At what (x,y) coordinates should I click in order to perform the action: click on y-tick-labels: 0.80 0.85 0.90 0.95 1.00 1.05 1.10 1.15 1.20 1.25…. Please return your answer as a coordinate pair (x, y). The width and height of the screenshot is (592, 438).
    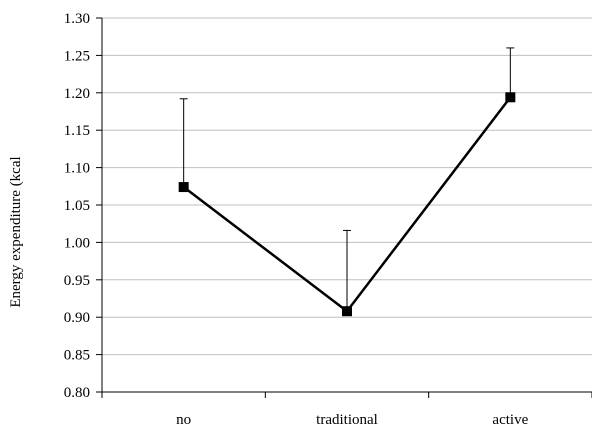
    Looking at the image, I should click on (77, 206).